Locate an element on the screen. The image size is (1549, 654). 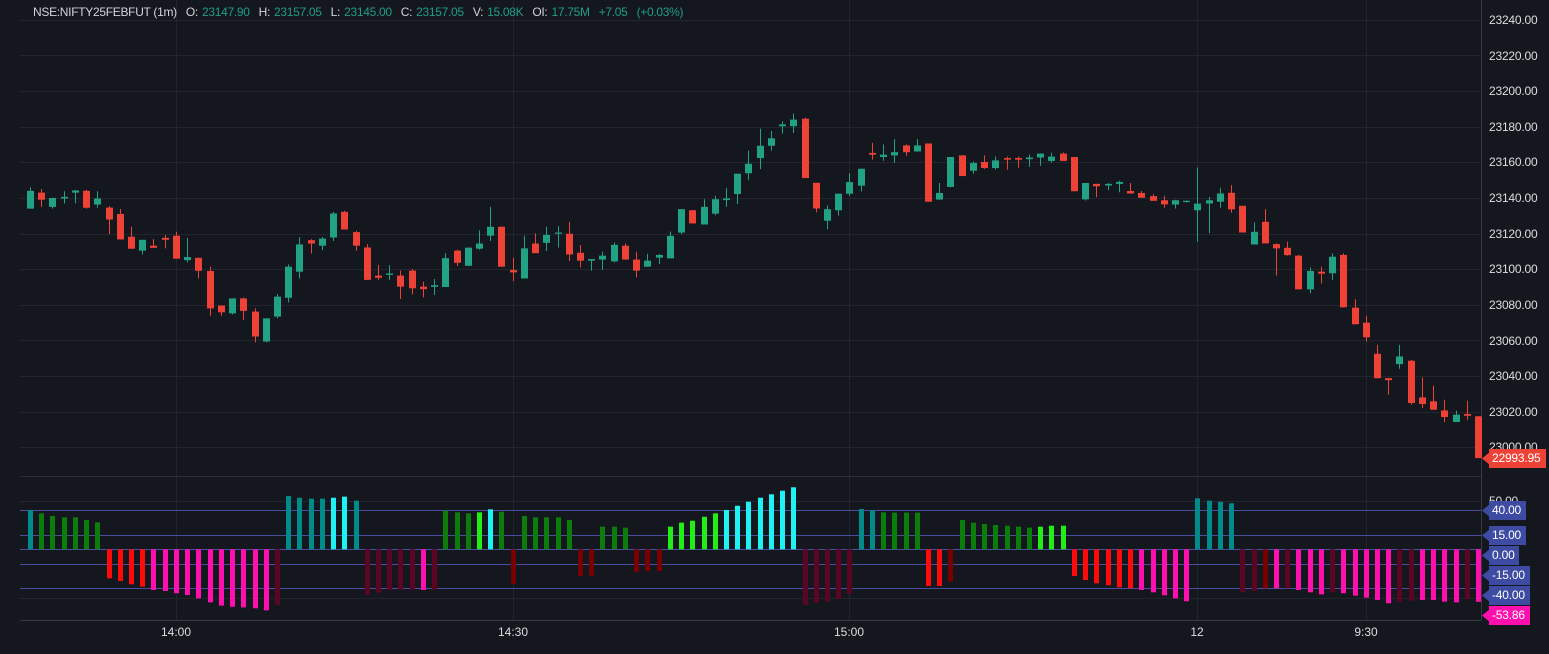
symbol-title: NSE:NIFTY25FEBFUT (1m) is located at coordinates (105, 12).